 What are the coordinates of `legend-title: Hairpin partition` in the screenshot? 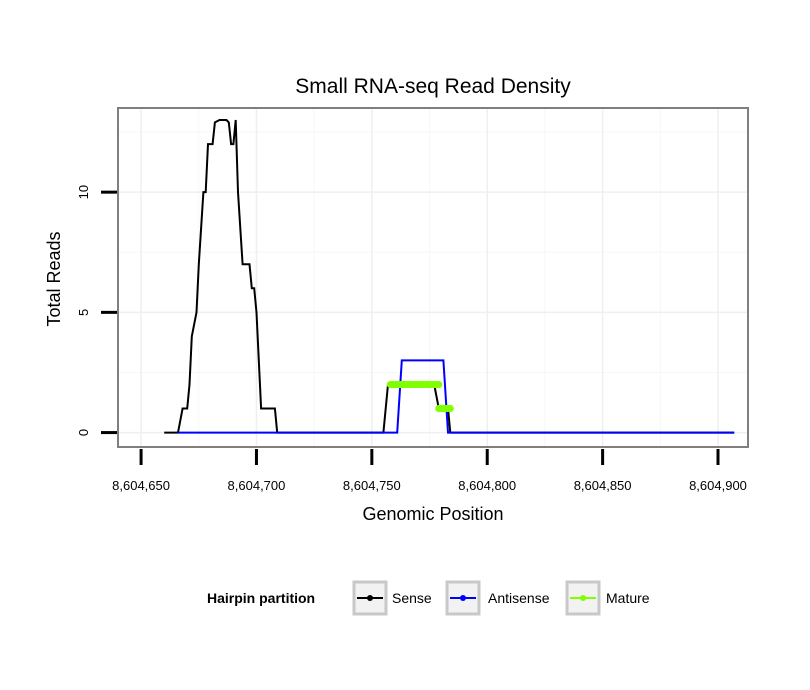 It's located at (261, 598).